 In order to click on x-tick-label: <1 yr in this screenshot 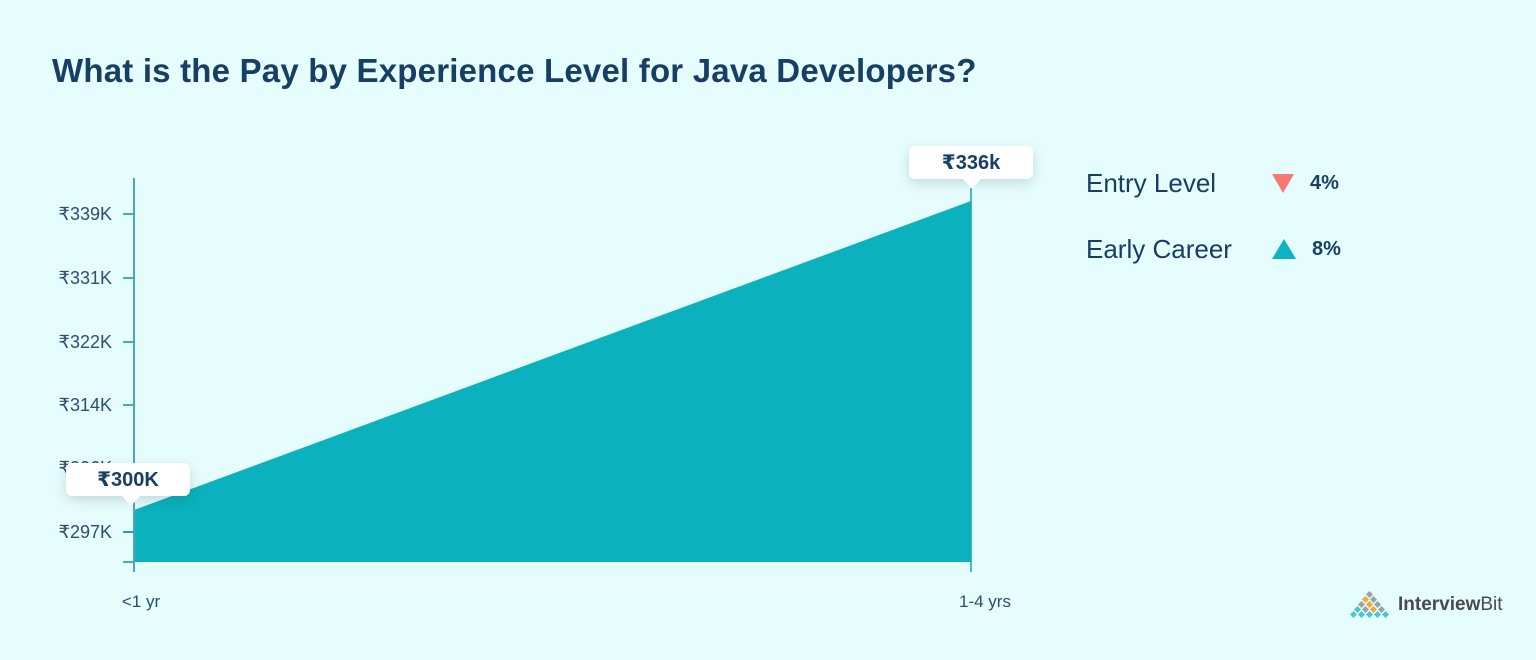, I will do `click(141, 601)`.